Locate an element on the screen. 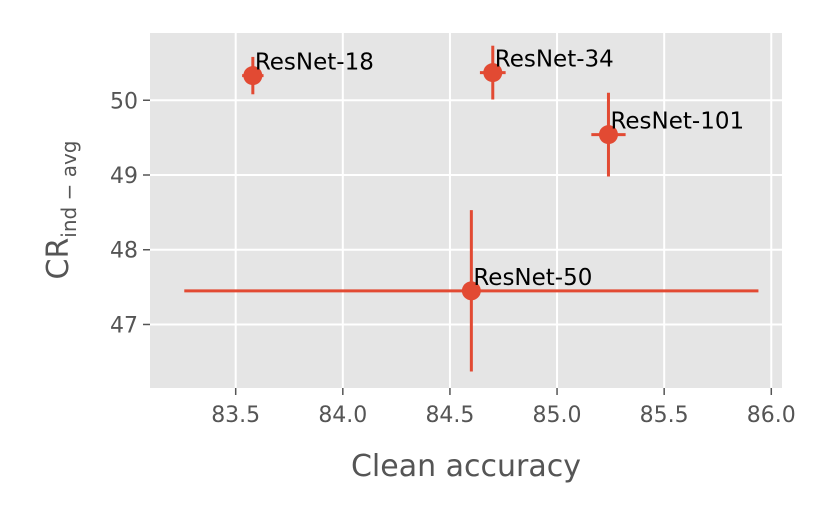 The width and height of the screenshot is (830, 519). x-tick-label: 84.0 is located at coordinates (342, 415).